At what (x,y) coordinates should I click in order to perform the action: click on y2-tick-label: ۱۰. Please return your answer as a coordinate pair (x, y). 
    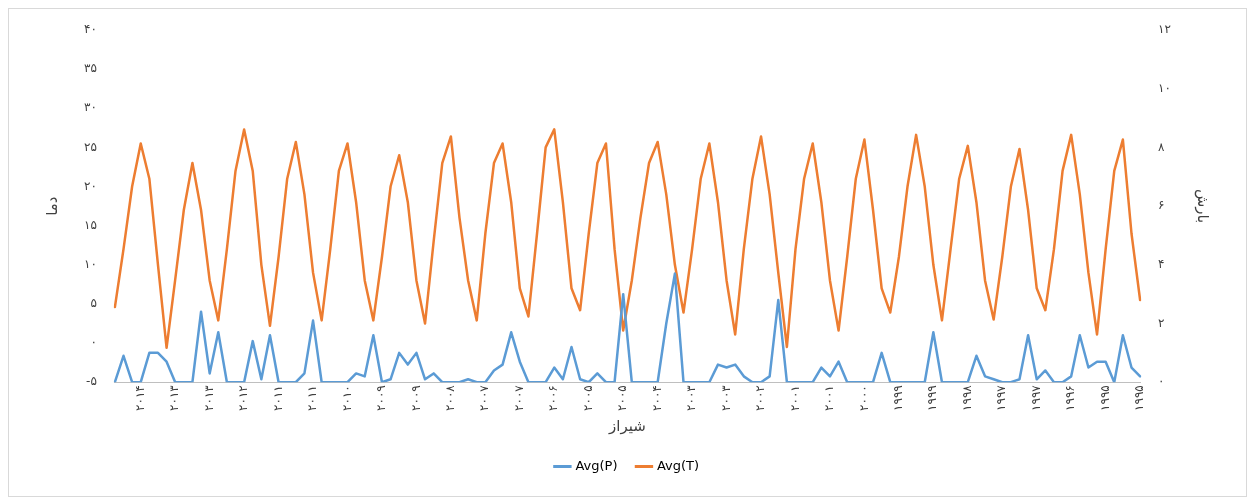
    Looking at the image, I should click on (1164, 87).